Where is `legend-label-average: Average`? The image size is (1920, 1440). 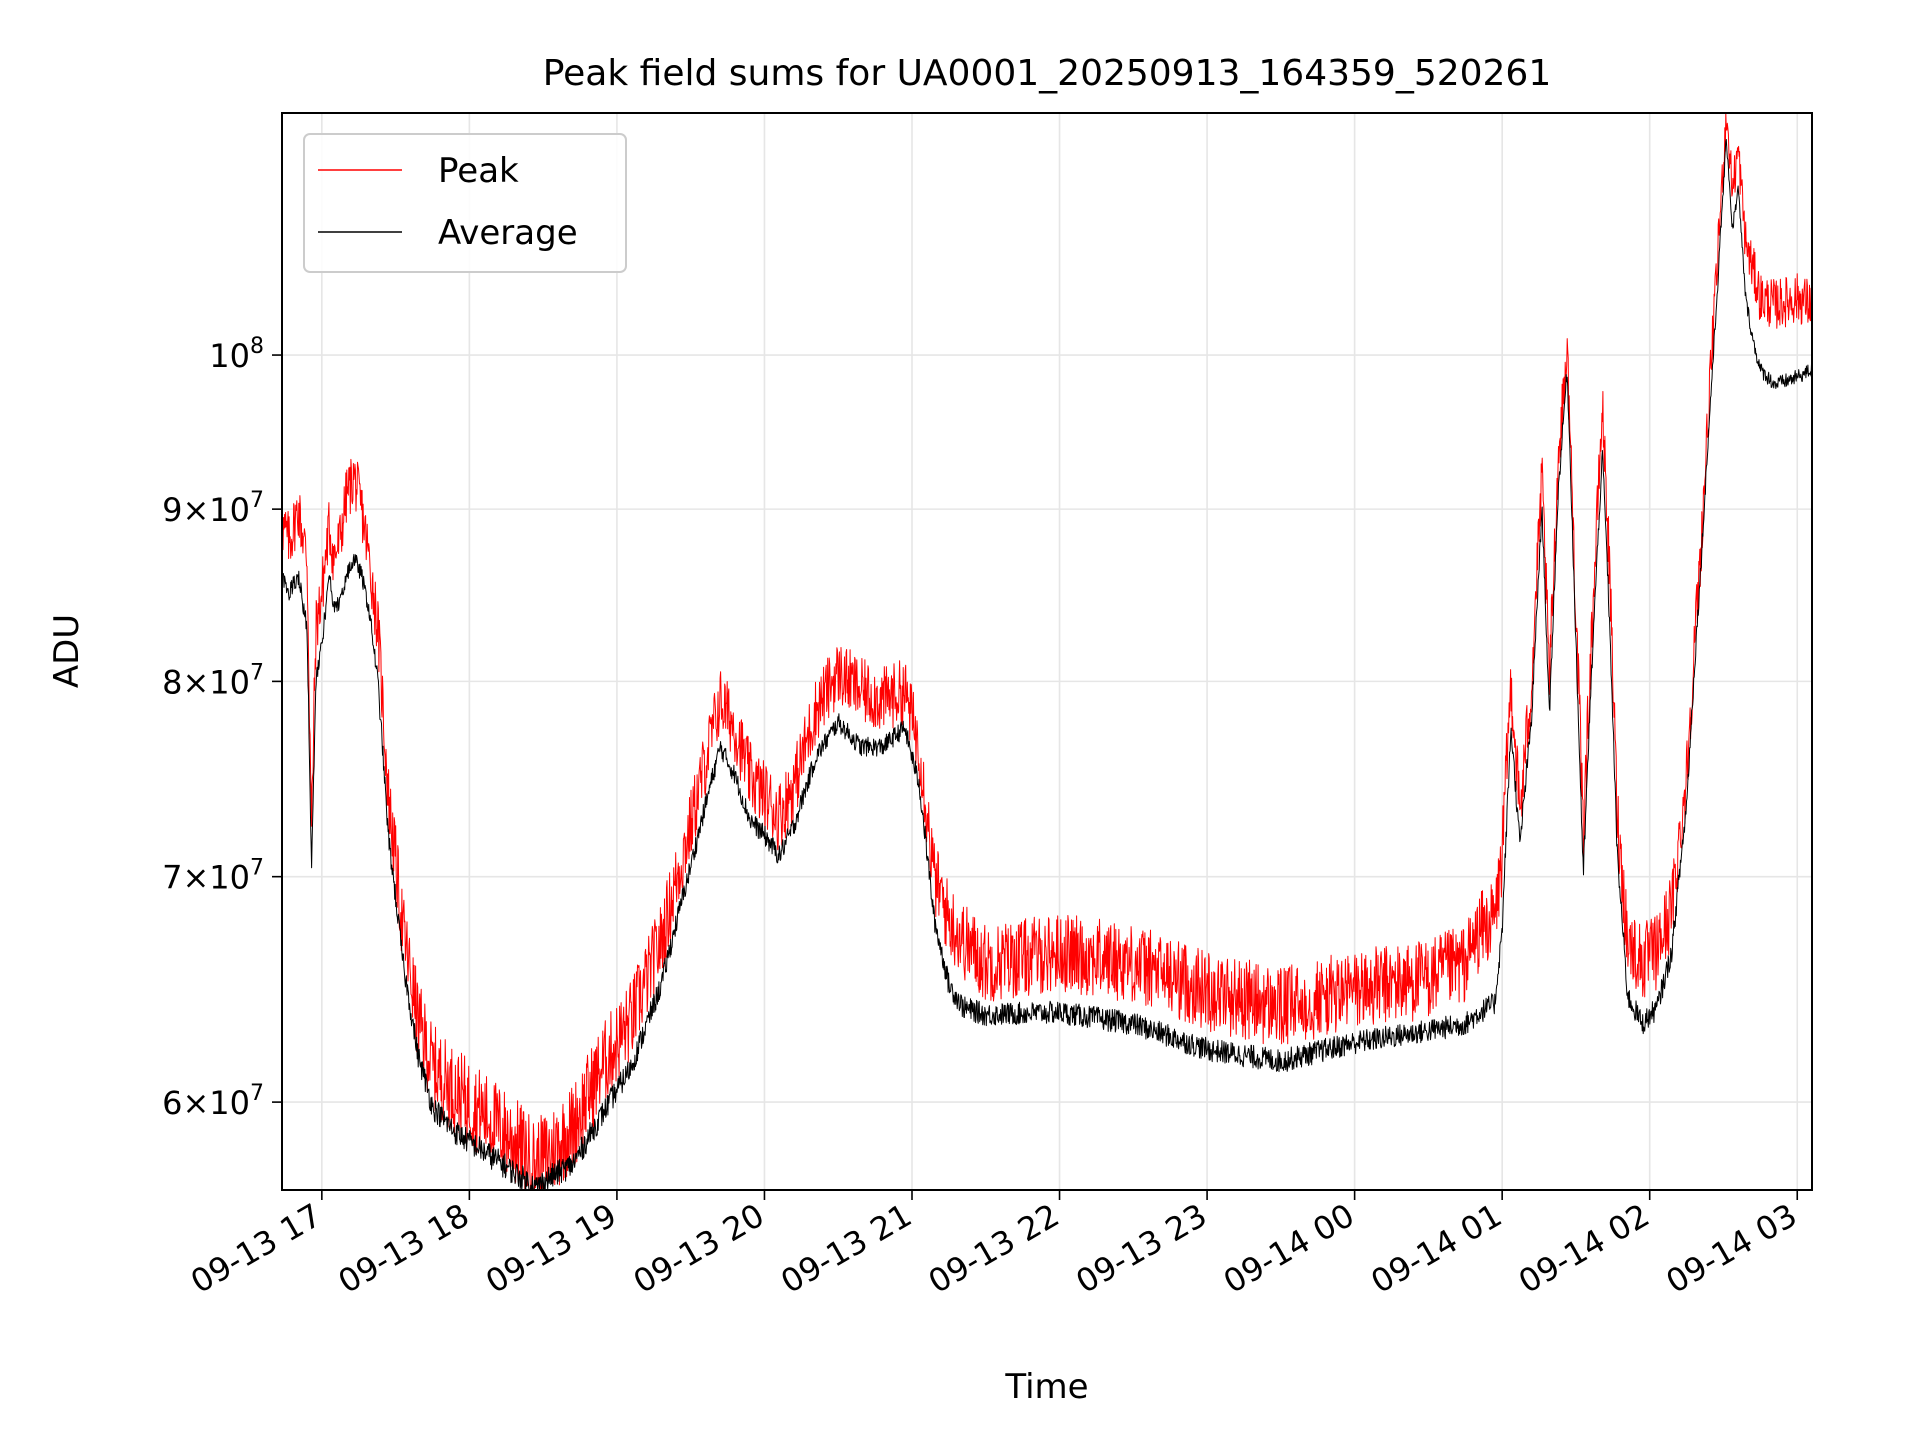
legend-label-average: Average is located at coordinates (508, 233).